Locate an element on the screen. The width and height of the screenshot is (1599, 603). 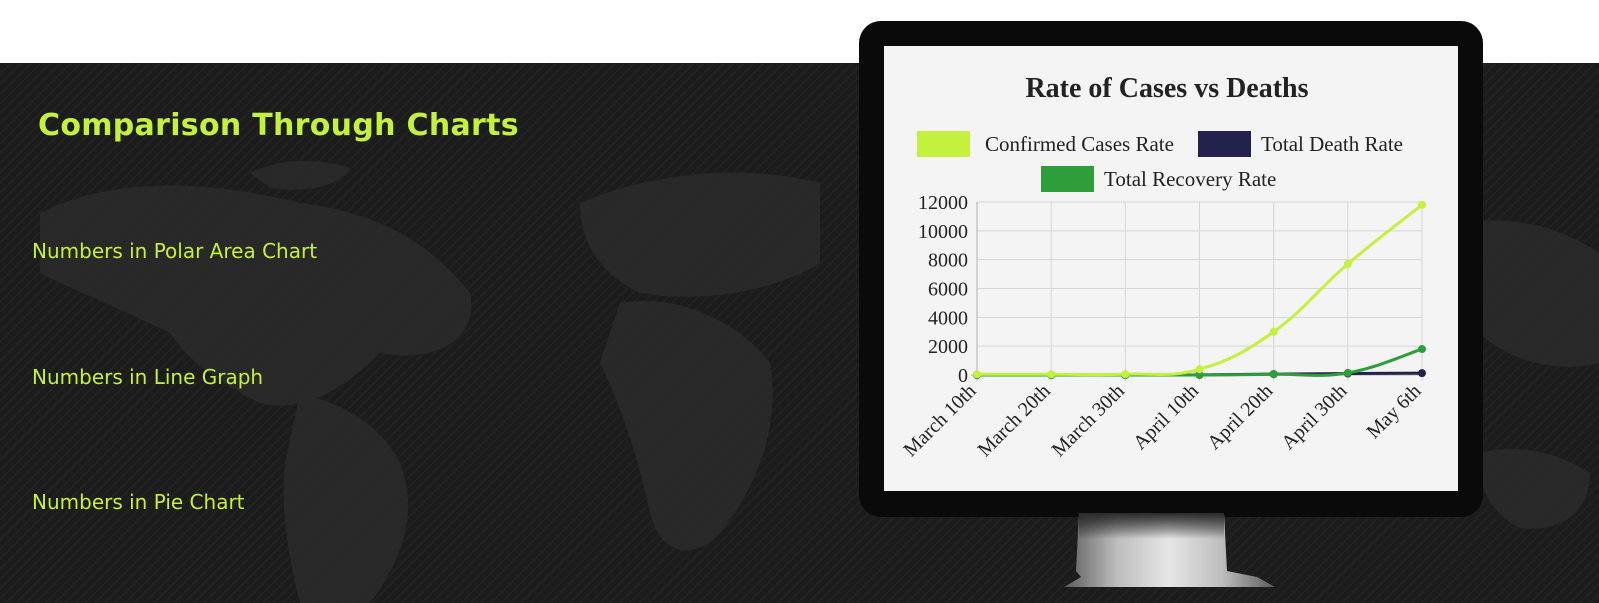
x-tick-label: March 20th is located at coordinates (1014, 420).